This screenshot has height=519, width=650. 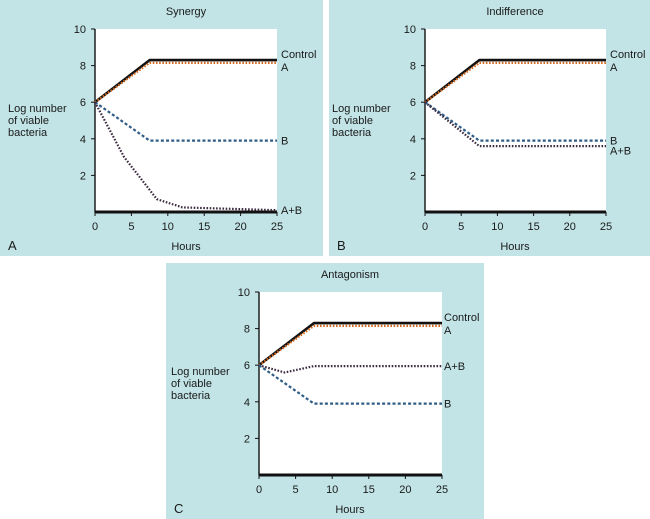 What do you see at coordinates (178, 508) in the screenshot?
I see `panel-letter: C` at bounding box center [178, 508].